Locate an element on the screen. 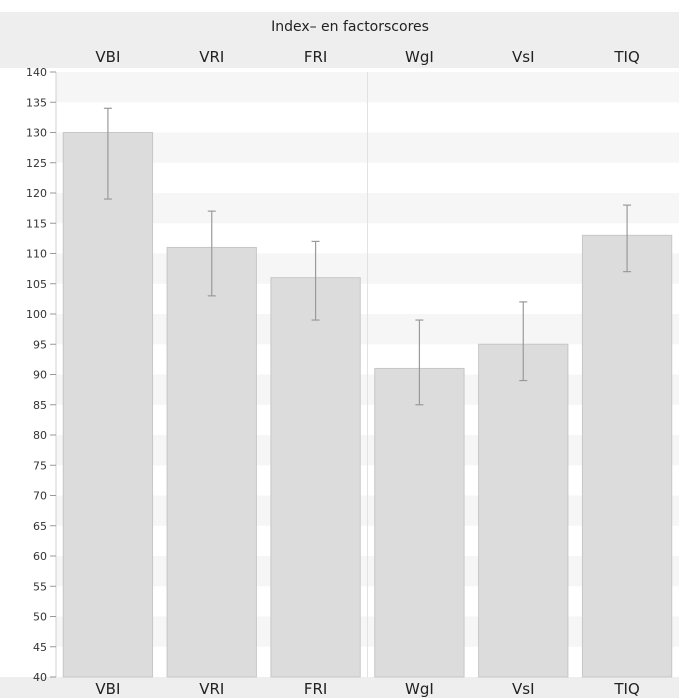 Image resolution: width=679 pixels, height=698 pixels. y-tick-label: 85 is located at coordinates (40, 405).